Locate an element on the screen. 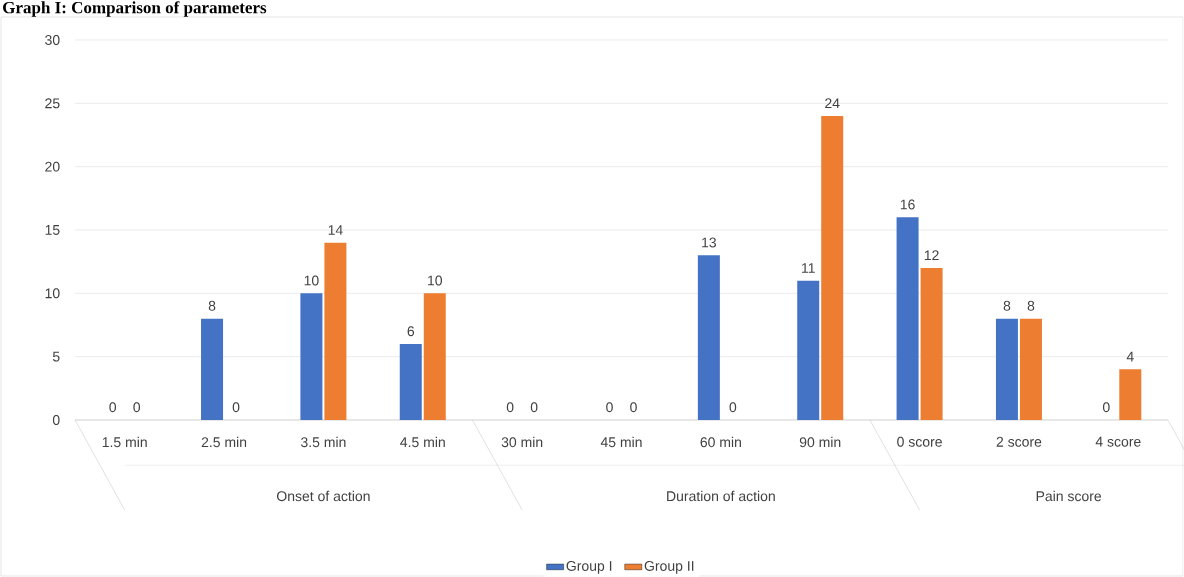 The width and height of the screenshot is (1184, 577). x-tick-label: 45 min is located at coordinates (621, 442).